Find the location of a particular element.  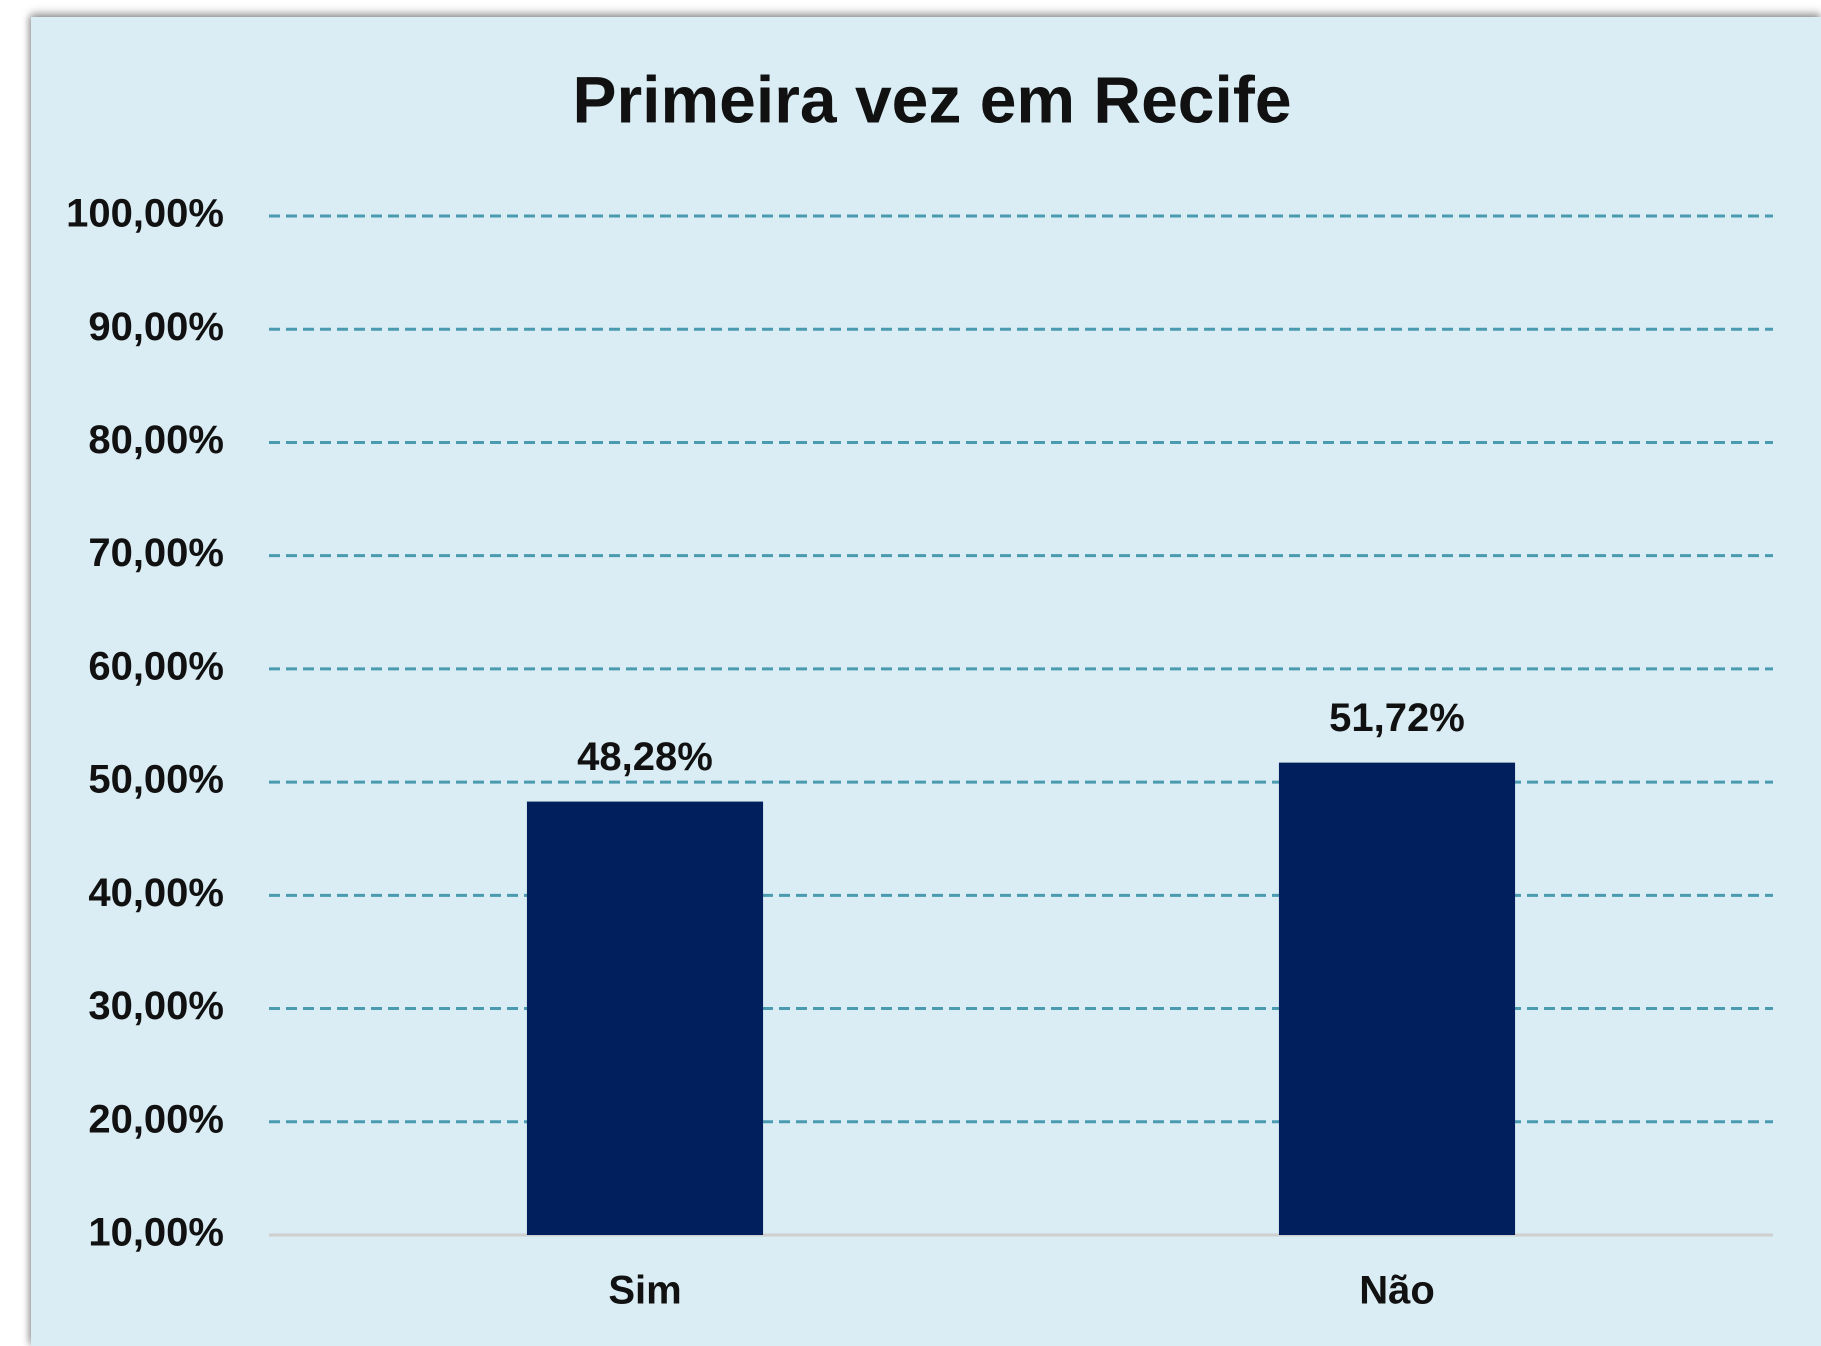

data-label: 48,28% is located at coordinates (645, 757).